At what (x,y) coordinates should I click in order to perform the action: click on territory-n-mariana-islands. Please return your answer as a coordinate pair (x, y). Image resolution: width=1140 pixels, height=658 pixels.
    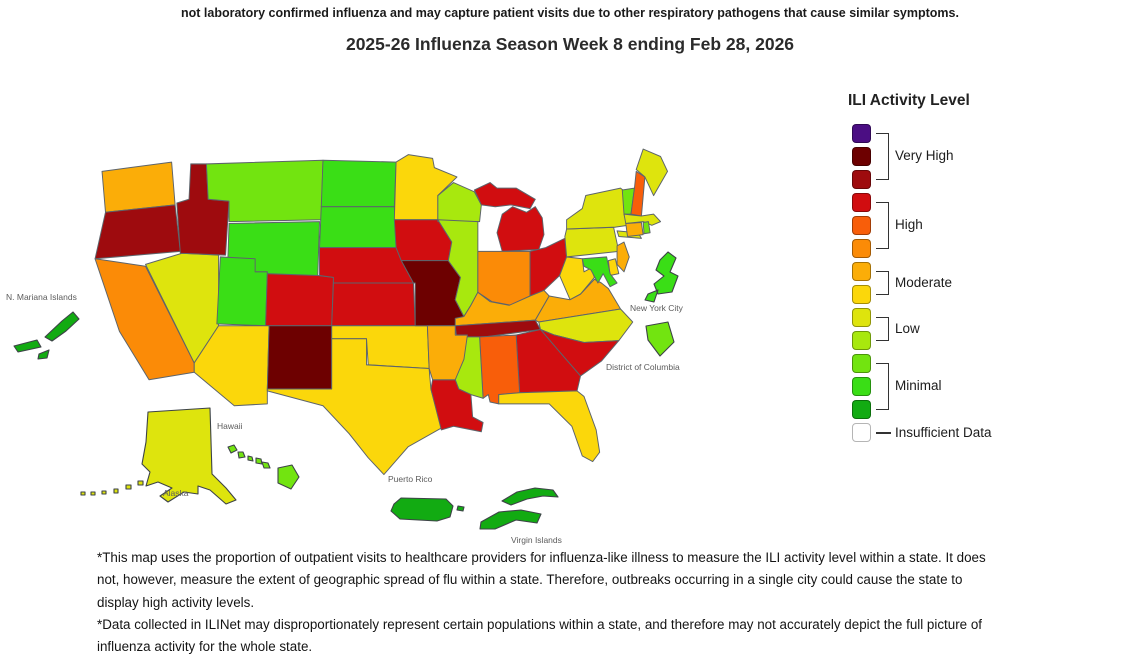
    Looking at the image, I should click on (46, 335).